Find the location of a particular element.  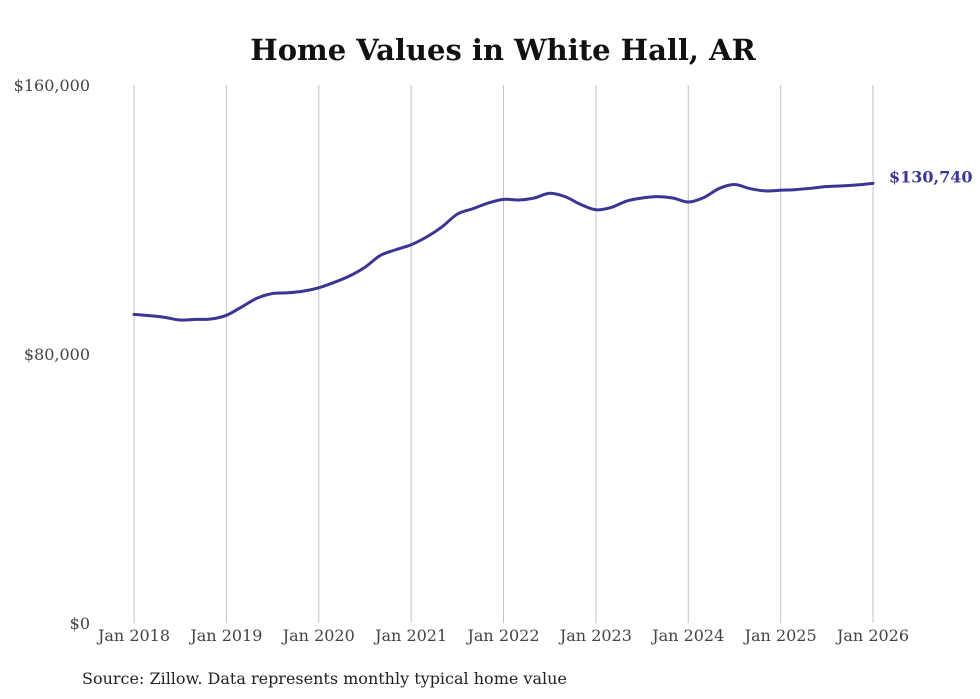

y-tick-label-0: $0 is located at coordinates (80, 623).